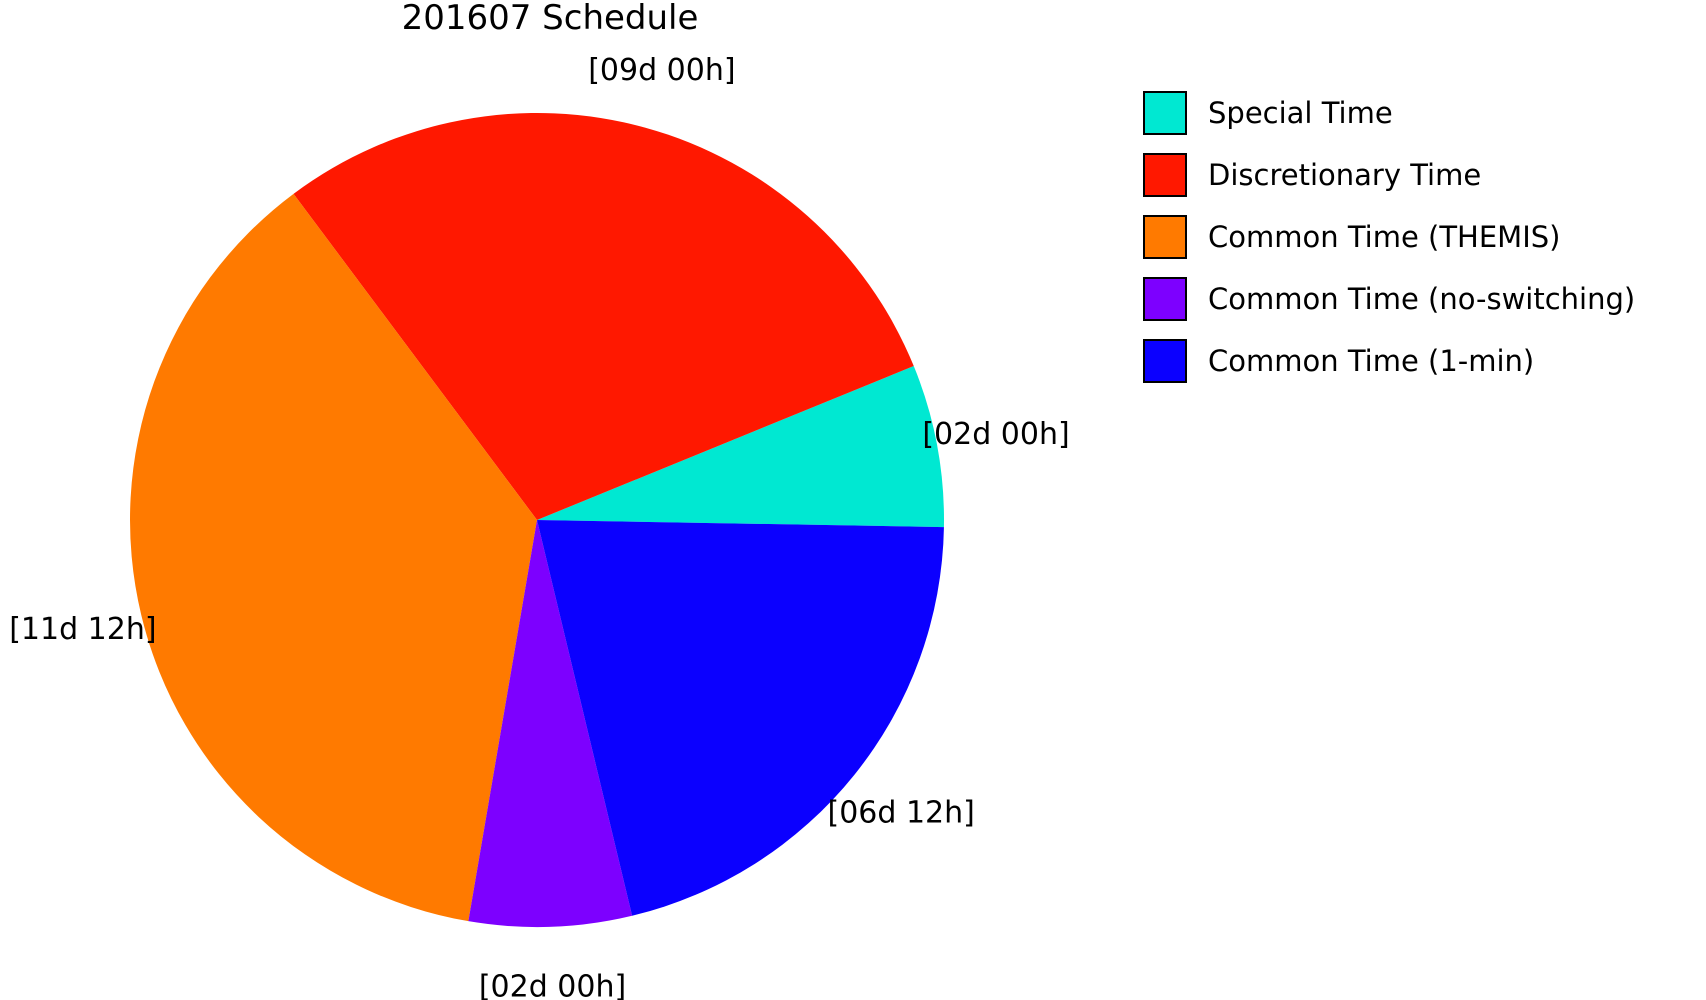  What do you see at coordinates (901, 812) in the screenshot?
I see `slice-label: [06d 12h]` at bounding box center [901, 812].